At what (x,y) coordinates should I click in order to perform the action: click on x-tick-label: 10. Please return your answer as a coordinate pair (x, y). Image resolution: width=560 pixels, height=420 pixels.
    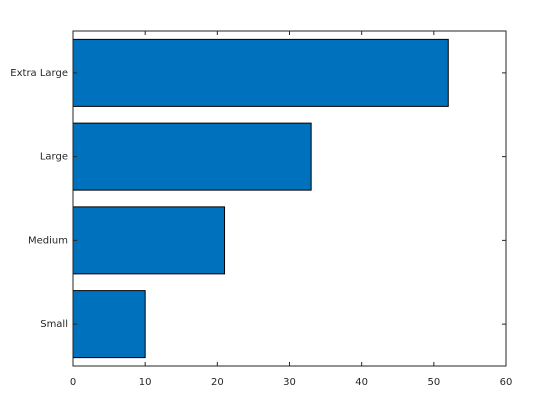
    Looking at the image, I should click on (145, 382).